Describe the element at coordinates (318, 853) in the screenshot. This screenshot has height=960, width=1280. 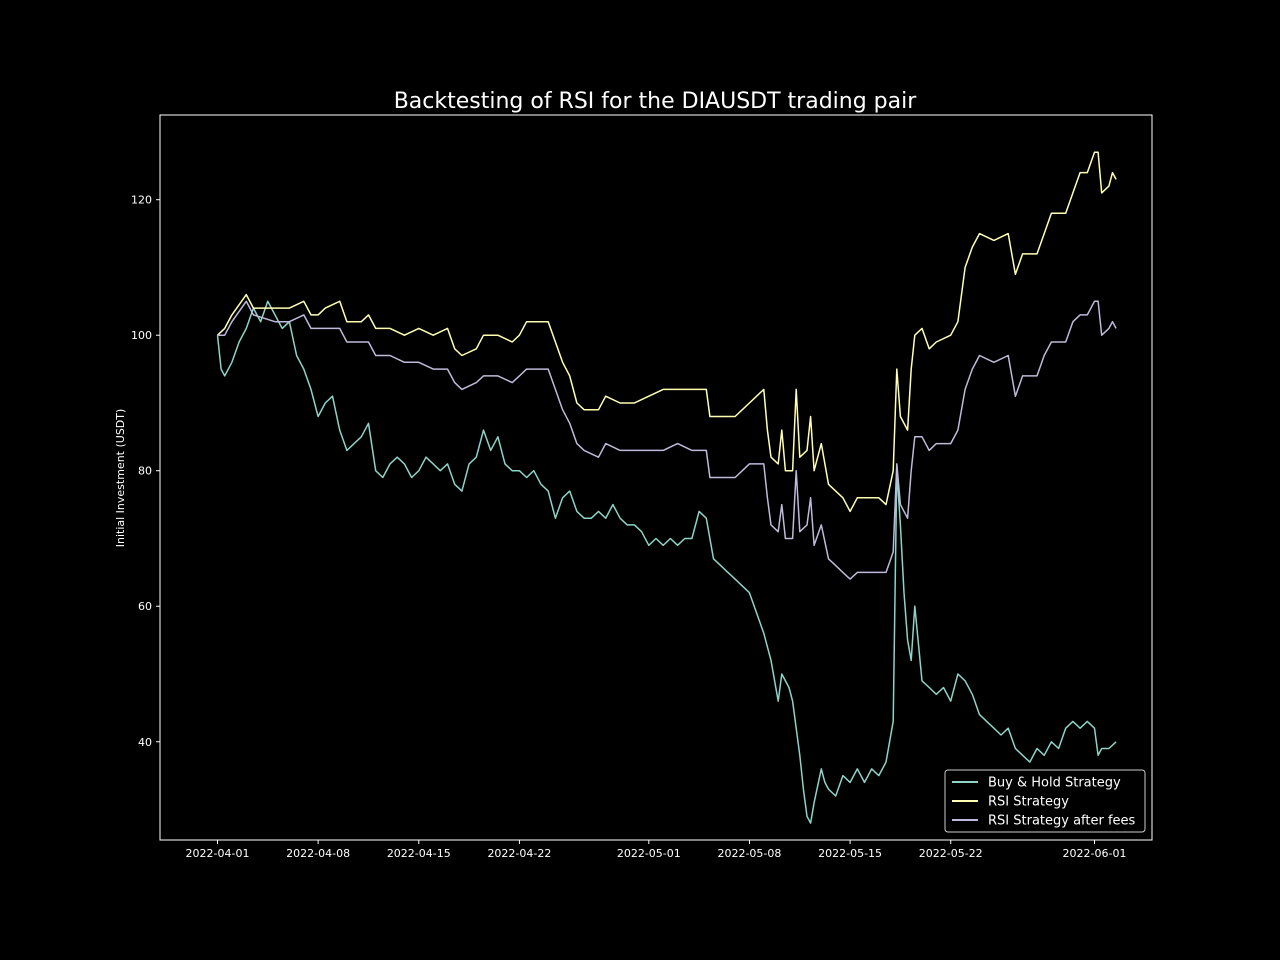
I see `x-tick-label: 2022-04-08` at that location.